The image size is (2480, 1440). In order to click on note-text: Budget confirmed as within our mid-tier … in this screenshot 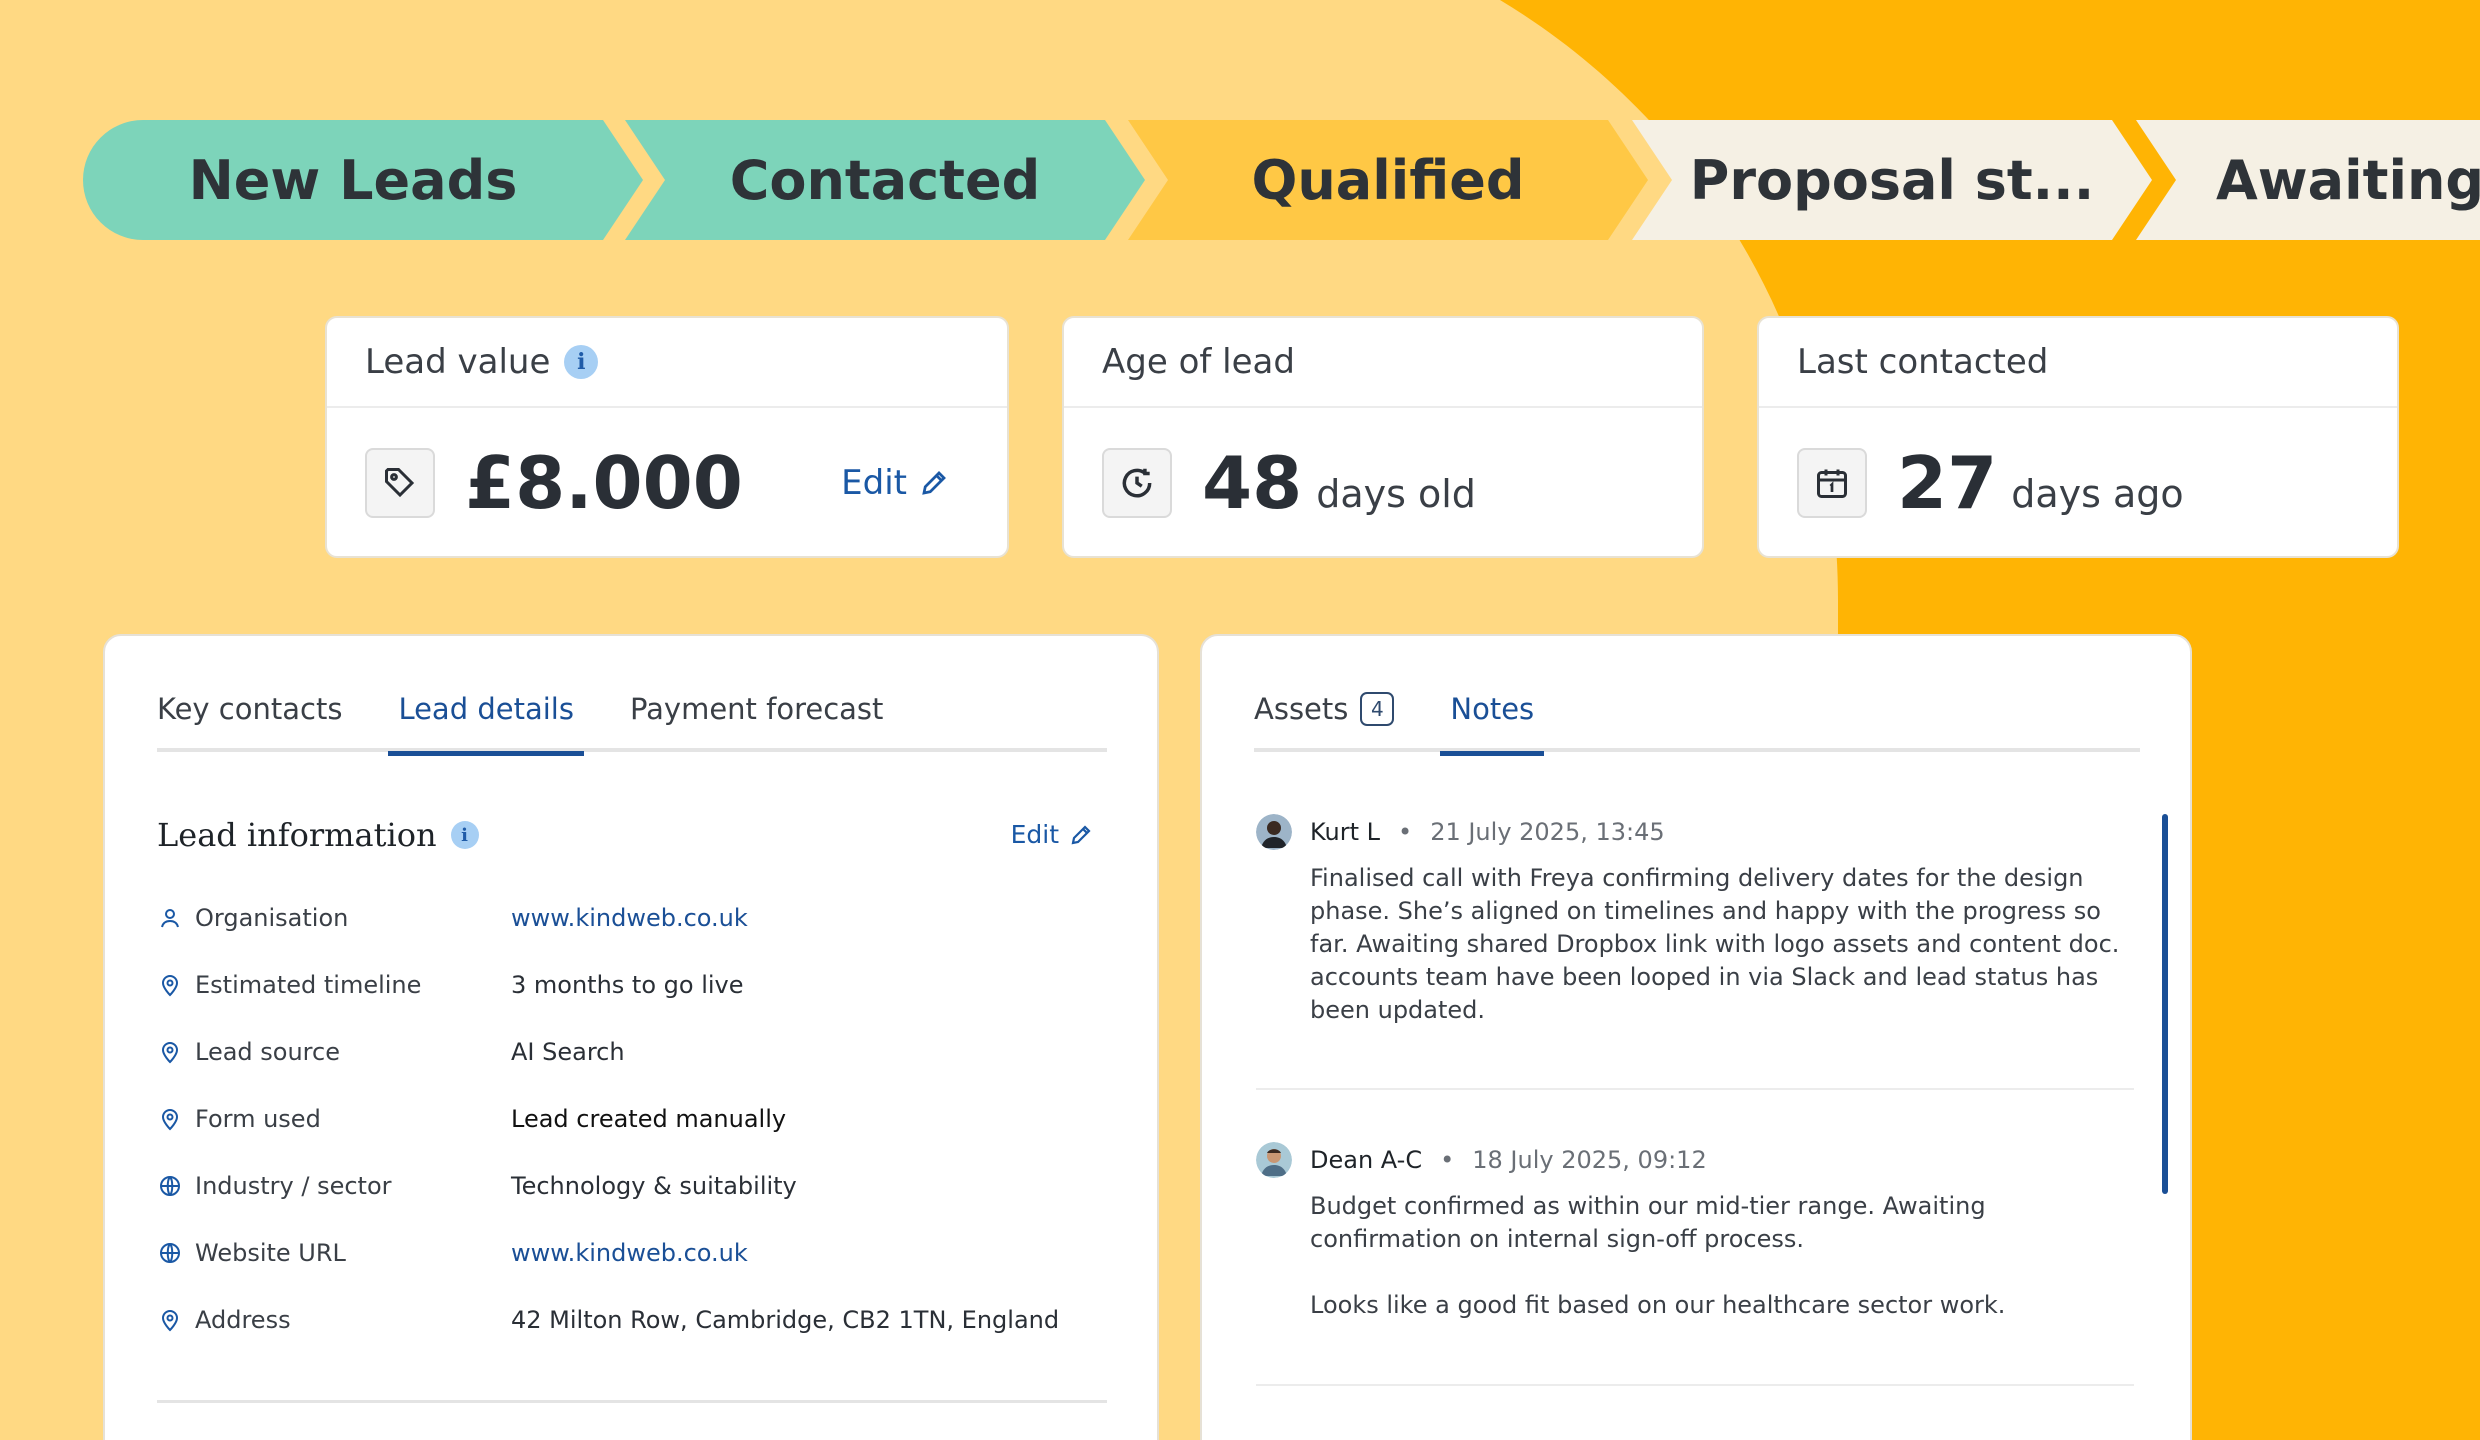, I will do `click(1648, 1222)`.